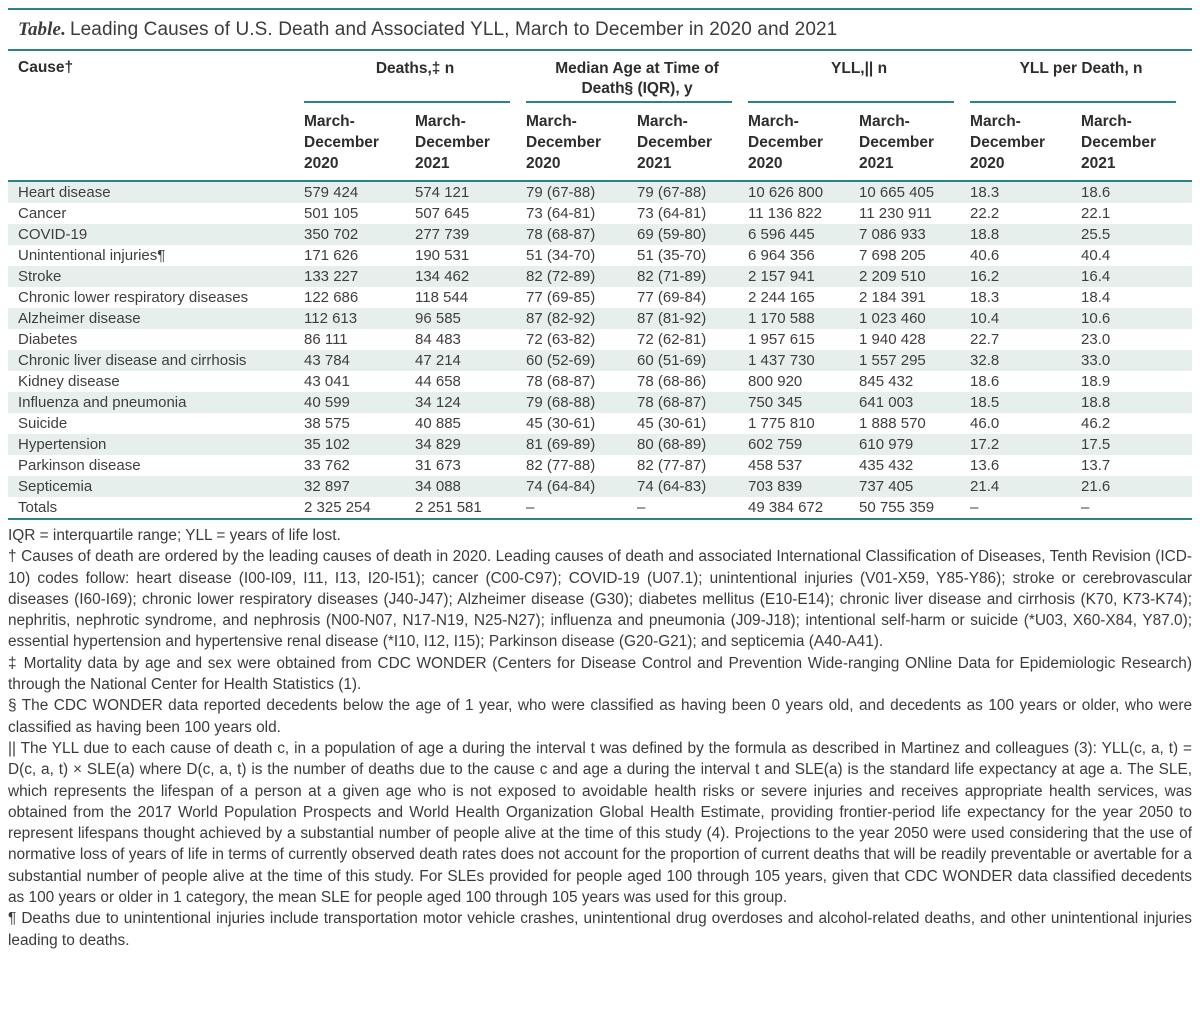 This screenshot has height=1015, width=1200. I want to click on value-cell: 1 775 810, so click(781, 423).